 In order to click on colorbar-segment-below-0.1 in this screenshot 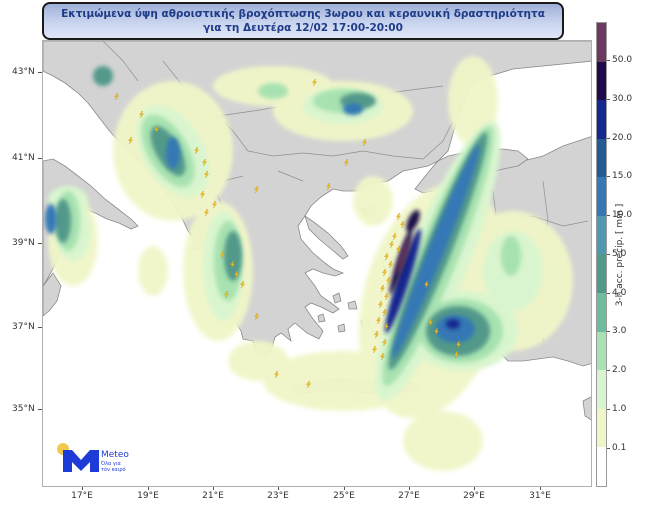, I will do `click(601, 466)`.